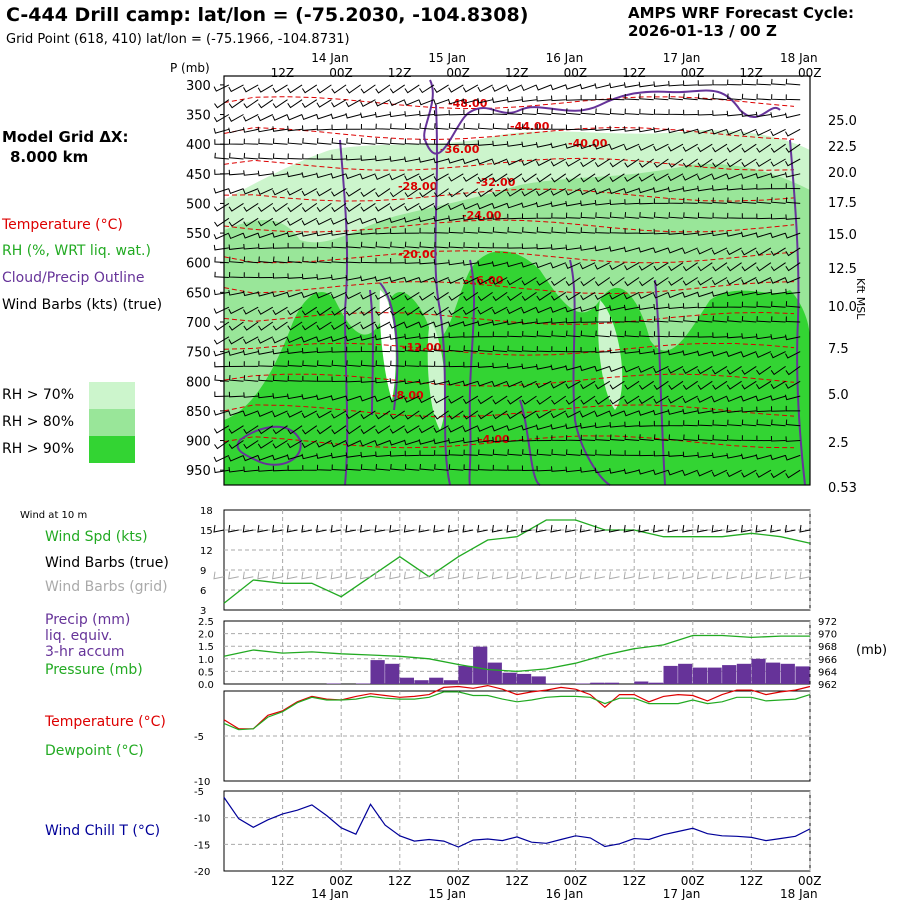 This screenshot has height=900, width=900. I want to click on rh70-swatch, so click(112, 395).